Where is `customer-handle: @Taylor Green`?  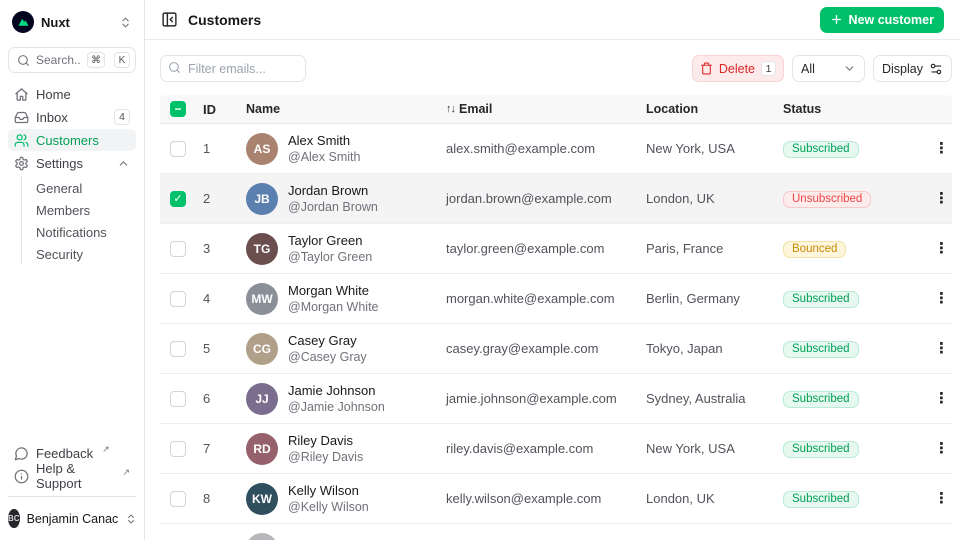
customer-handle: @Taylor Green is located at coordinates (330, 256).